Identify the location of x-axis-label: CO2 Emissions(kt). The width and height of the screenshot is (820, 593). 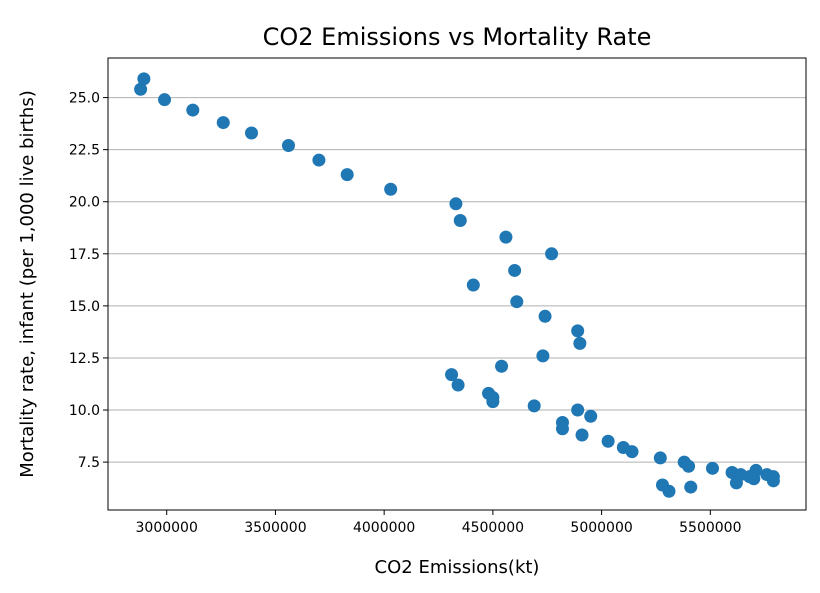
(457, 567).